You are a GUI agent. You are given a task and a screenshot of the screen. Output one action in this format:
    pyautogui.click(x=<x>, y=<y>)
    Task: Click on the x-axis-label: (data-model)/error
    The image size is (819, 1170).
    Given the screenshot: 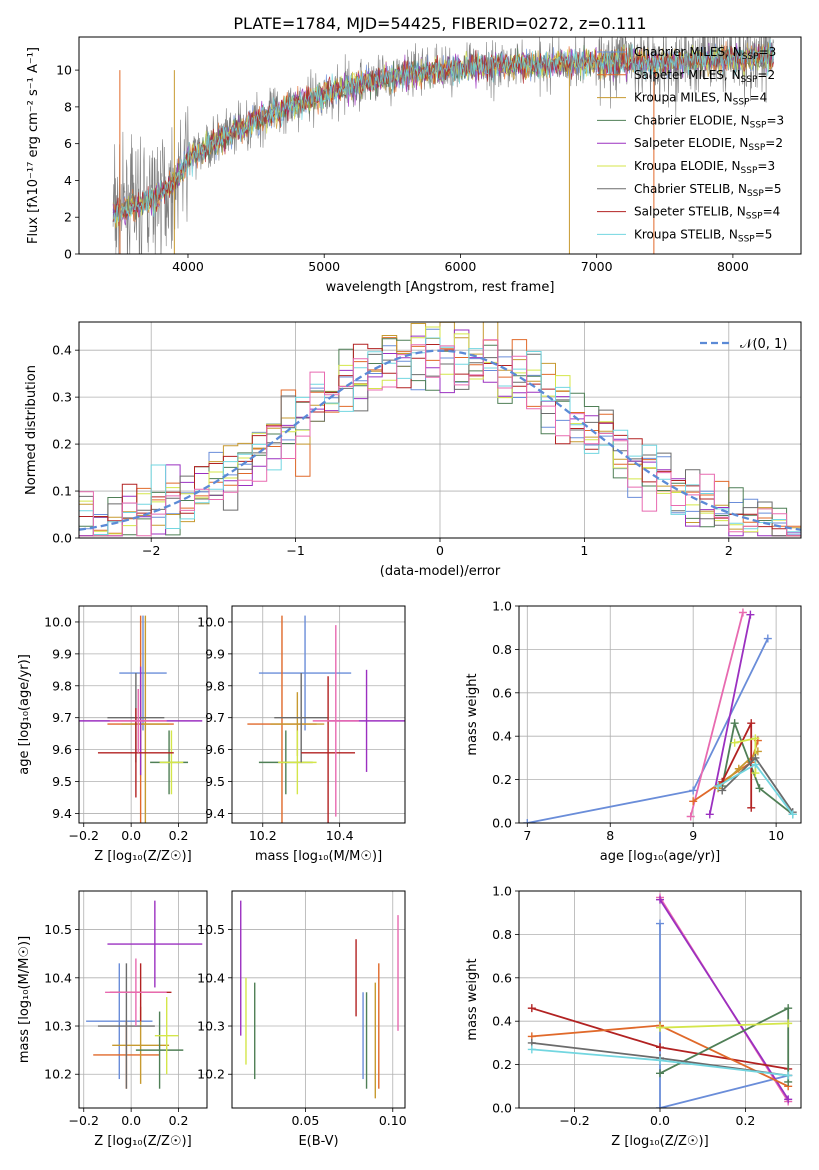 What is the action you would take?
    pyautogui.click(x=440, y=571)
    